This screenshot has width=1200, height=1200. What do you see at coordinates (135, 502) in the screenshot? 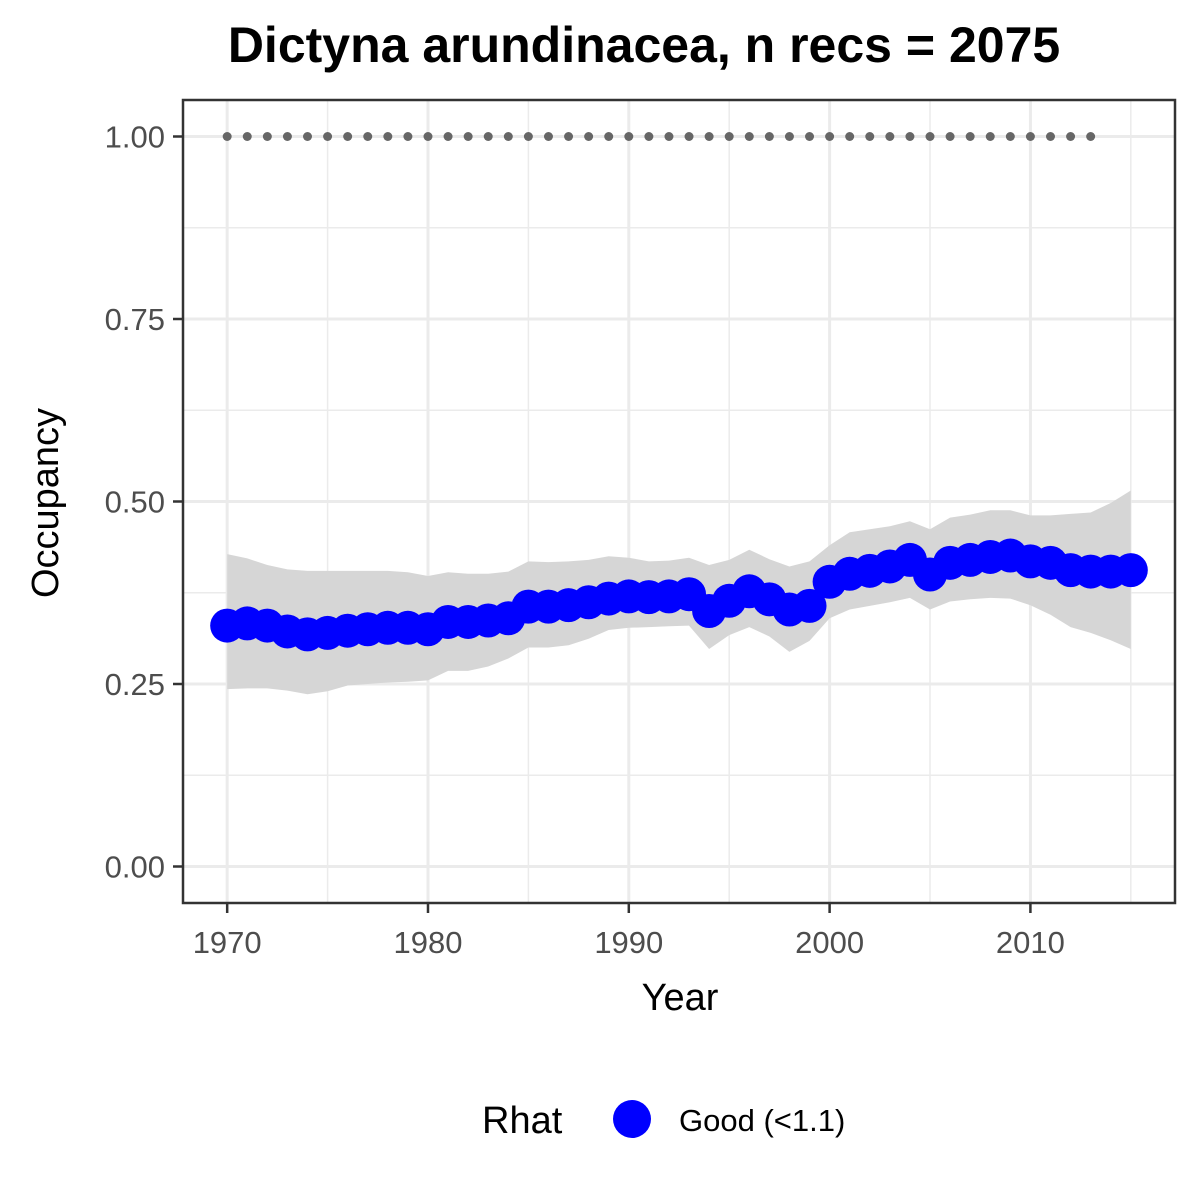
I see `y-tick-label: 0.50` at bounding box center [135, 502].